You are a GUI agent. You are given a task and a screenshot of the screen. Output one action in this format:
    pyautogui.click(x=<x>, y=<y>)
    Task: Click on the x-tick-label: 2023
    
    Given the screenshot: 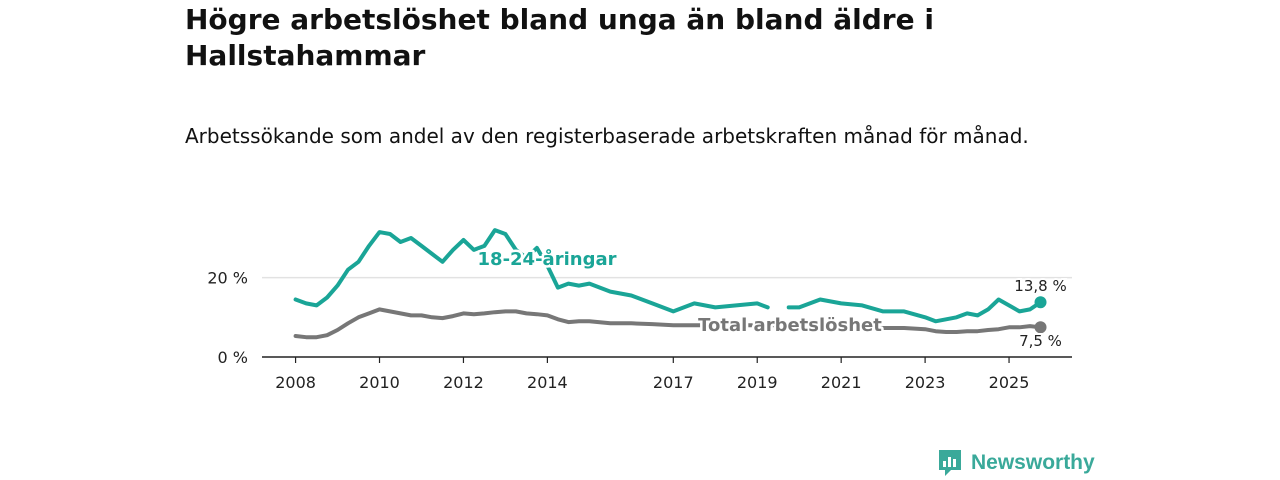 What is the action you would take?
    pyautogui.click(x=925, y=382)
    